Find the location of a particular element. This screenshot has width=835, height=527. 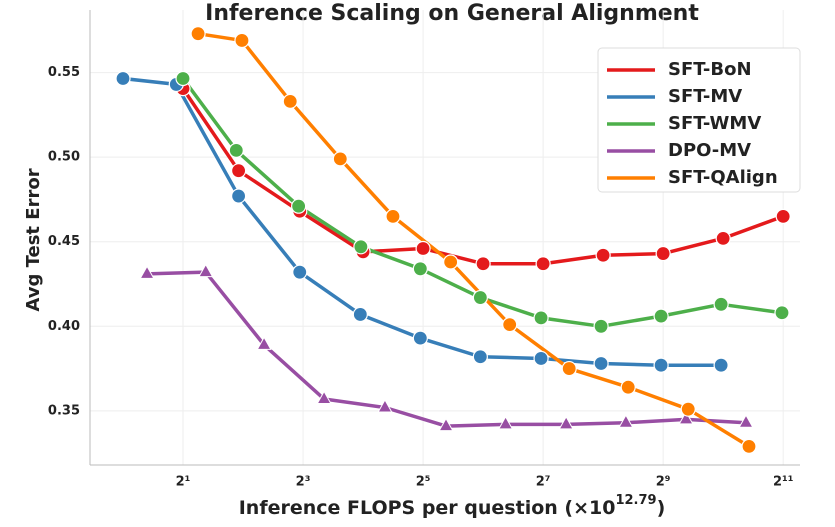

legend-label: DPO-MV is located at coordinates (709, 150).